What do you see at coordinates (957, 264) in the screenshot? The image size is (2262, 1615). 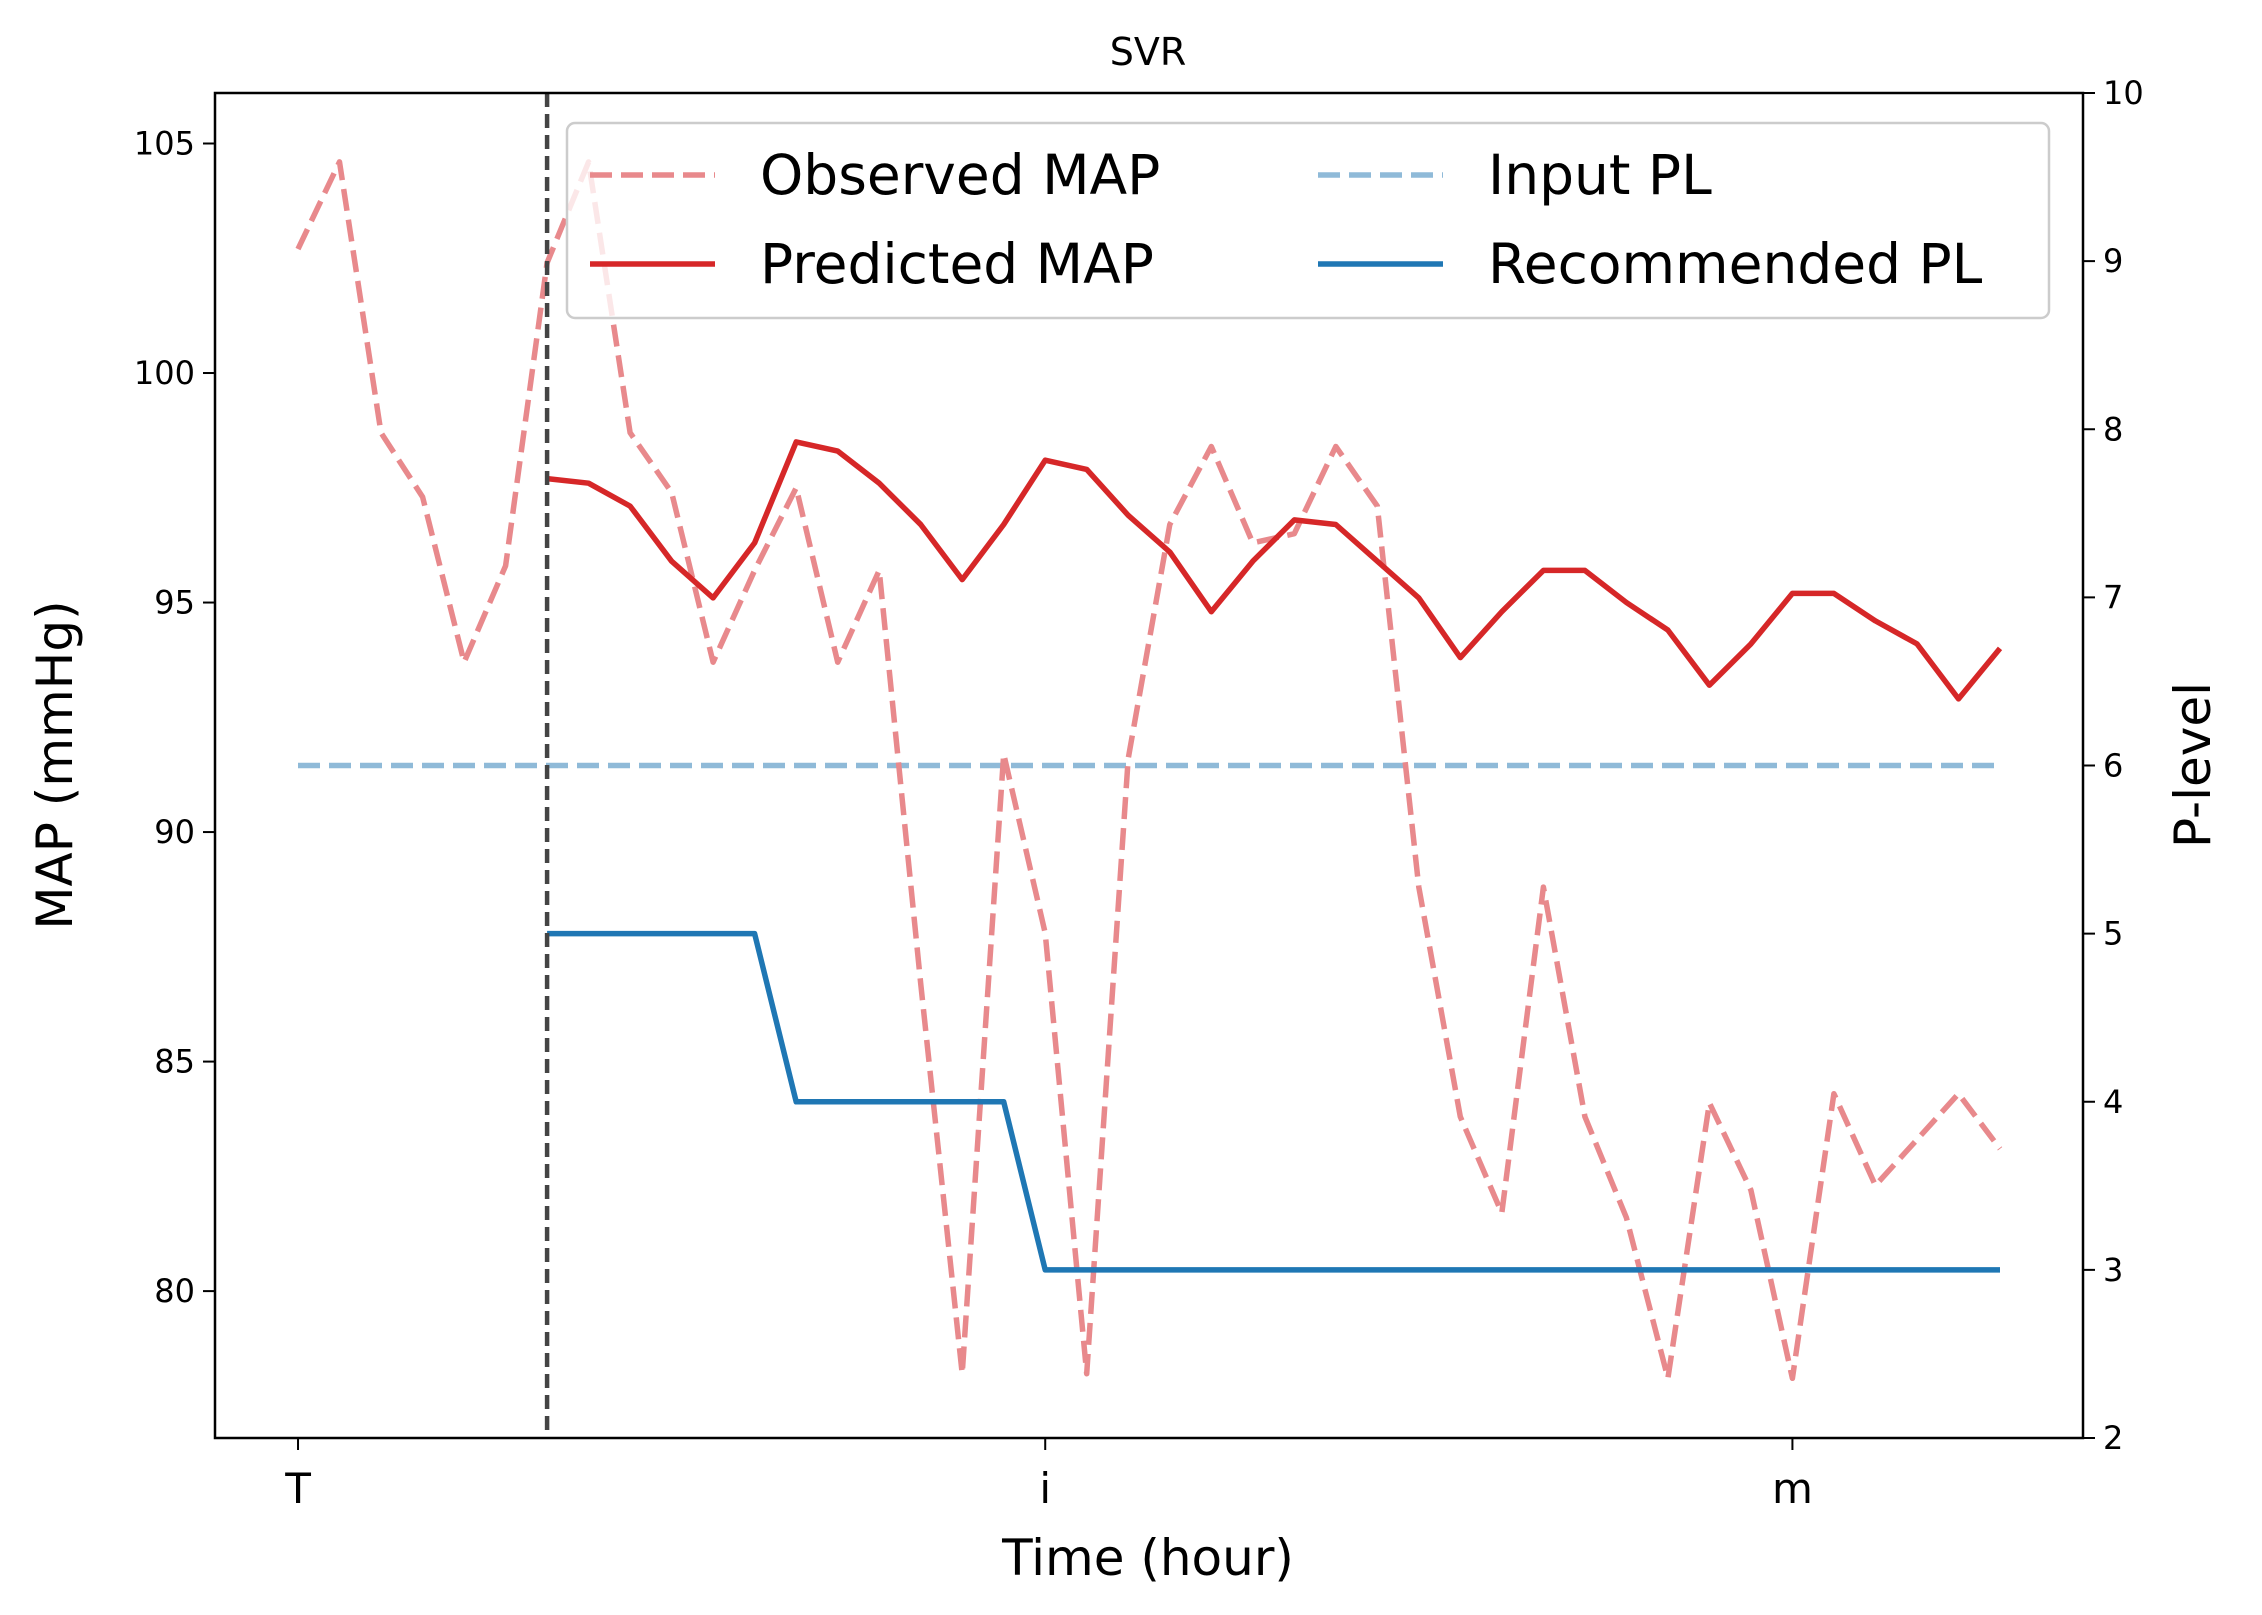 I see `legend-label-predicted-map: Predicted MAP` at bounding box center [957, 264].